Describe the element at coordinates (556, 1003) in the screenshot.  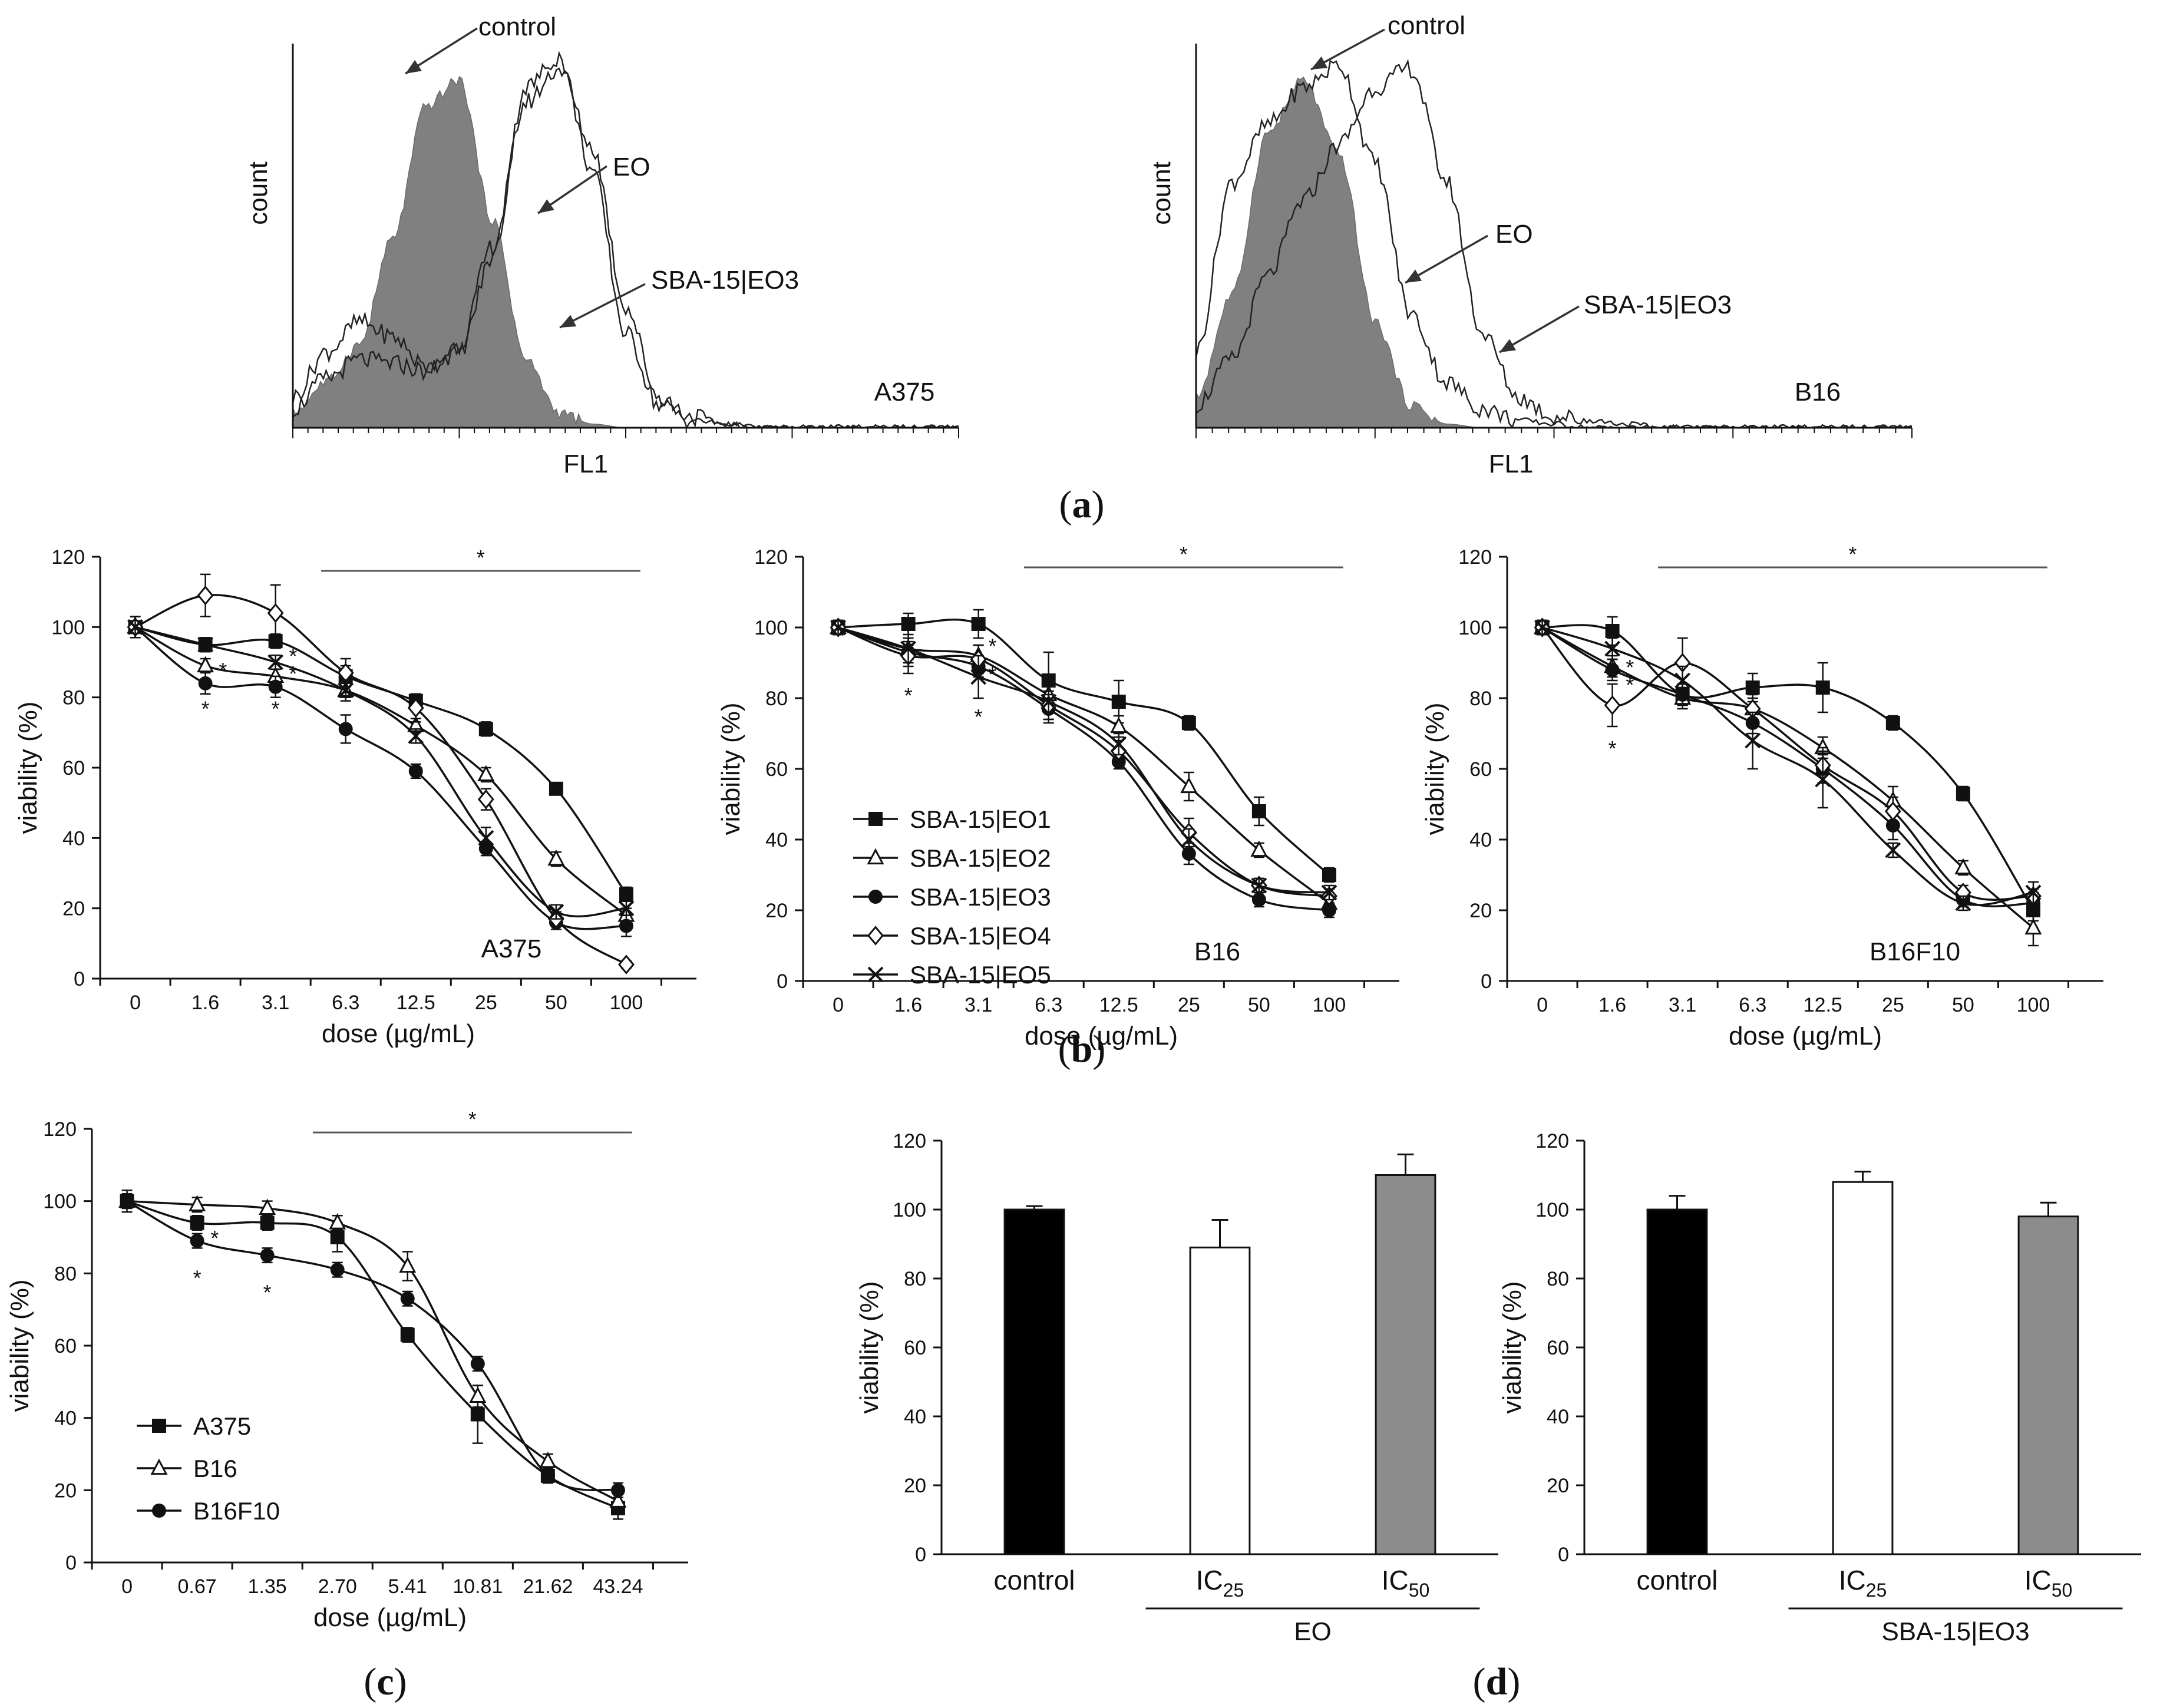
I see `x-tick-label: 50` at that location.